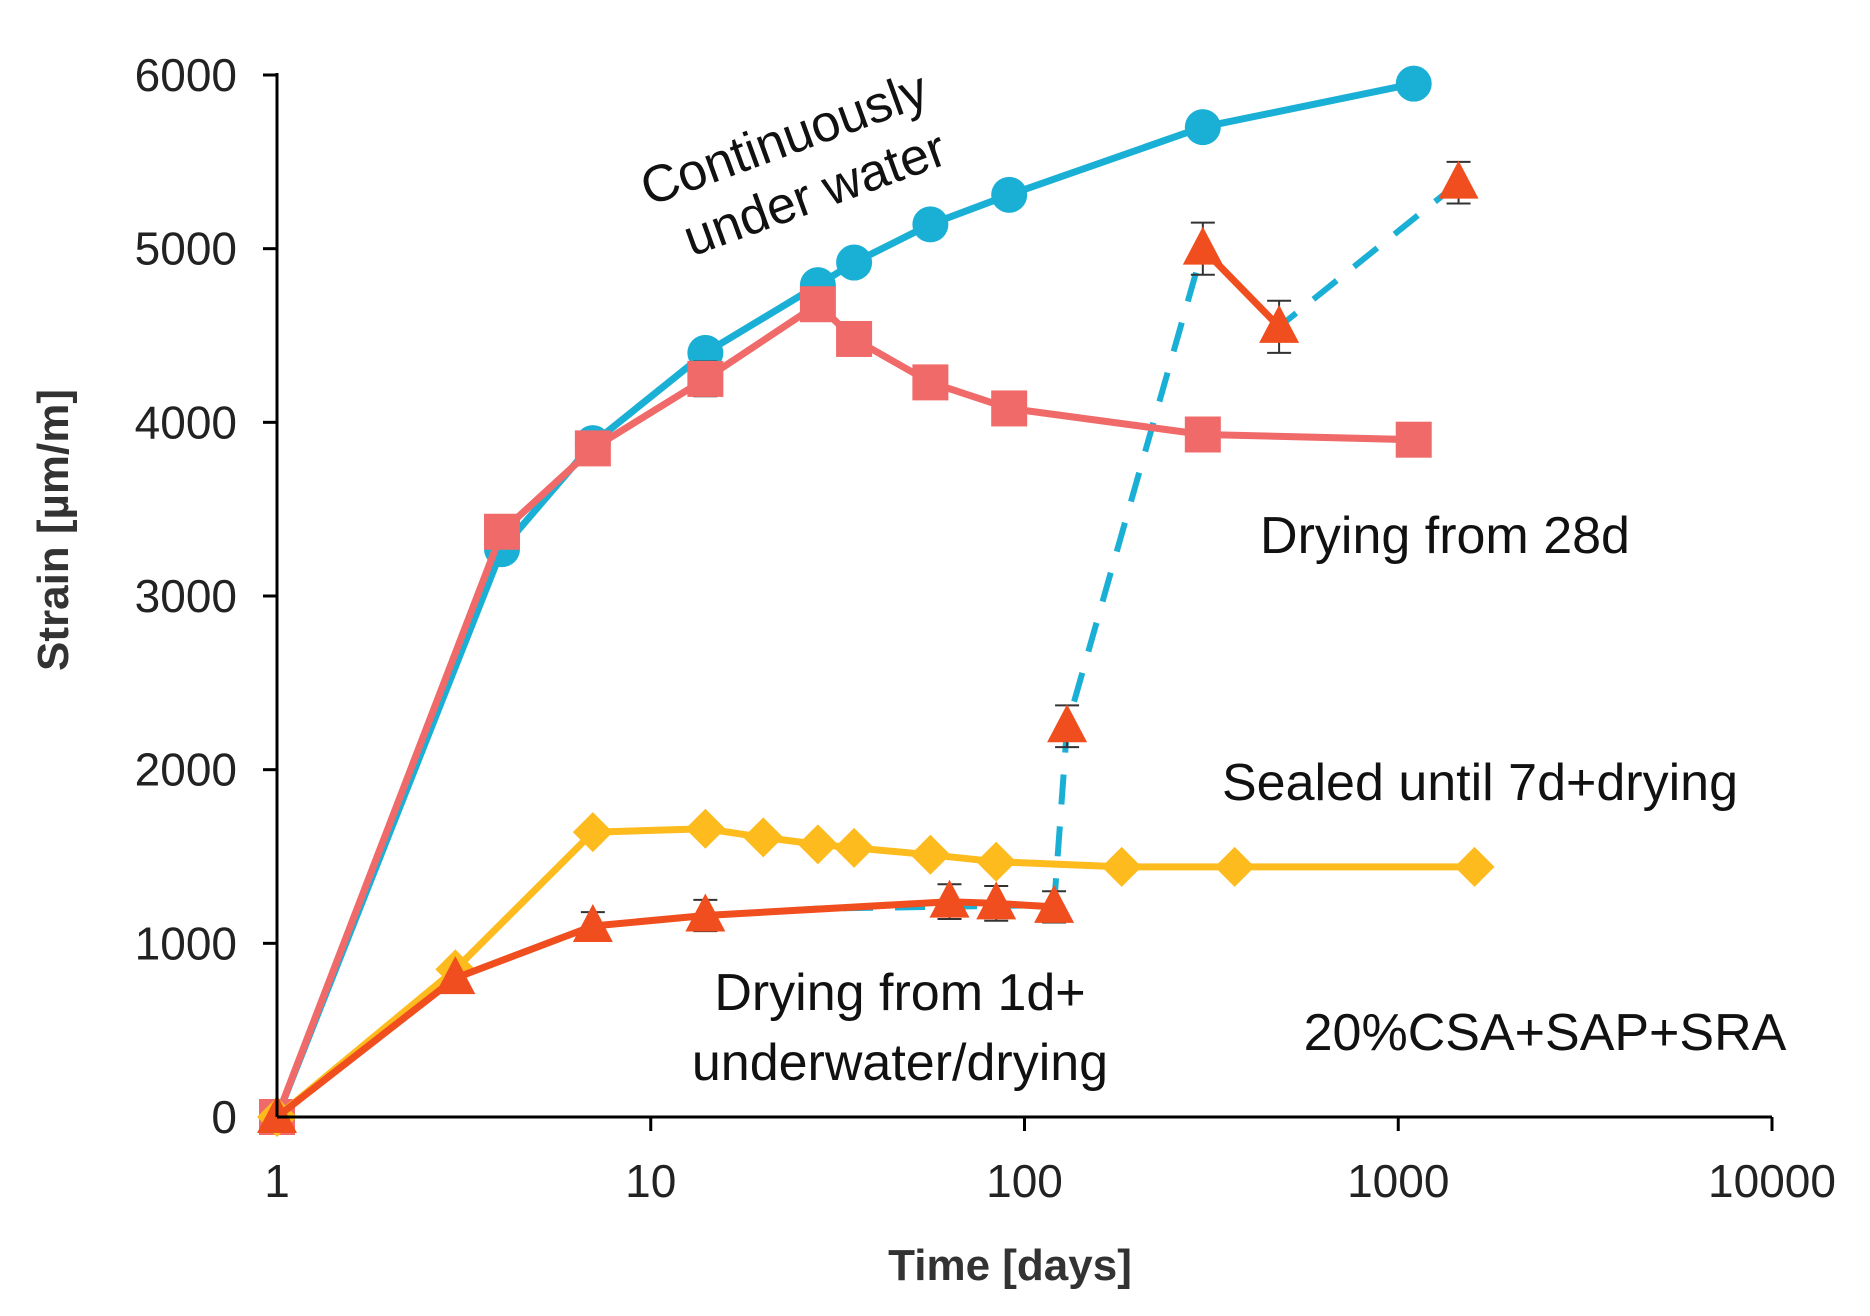 The image size is (1870, 1316). Describe the element at coordinates (793, 164) in the screenshot. I see `annotation-continuously: Continuously under water` at that location.